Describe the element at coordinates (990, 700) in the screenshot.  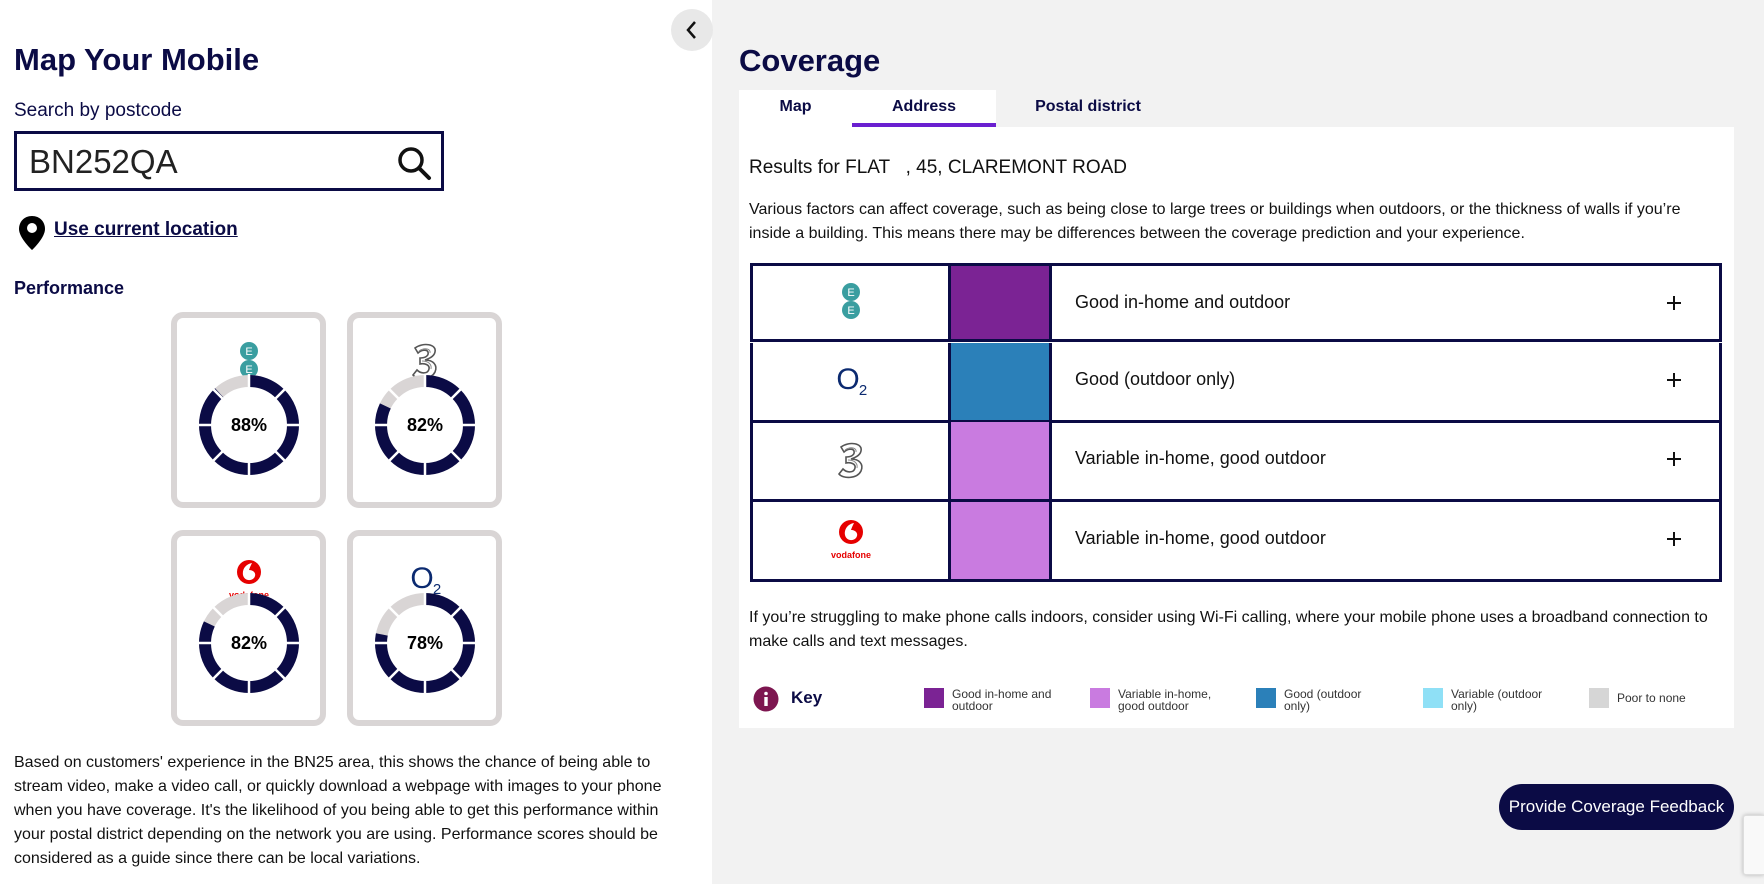
I see `key-item: Good in-home and outdoor` at that location.